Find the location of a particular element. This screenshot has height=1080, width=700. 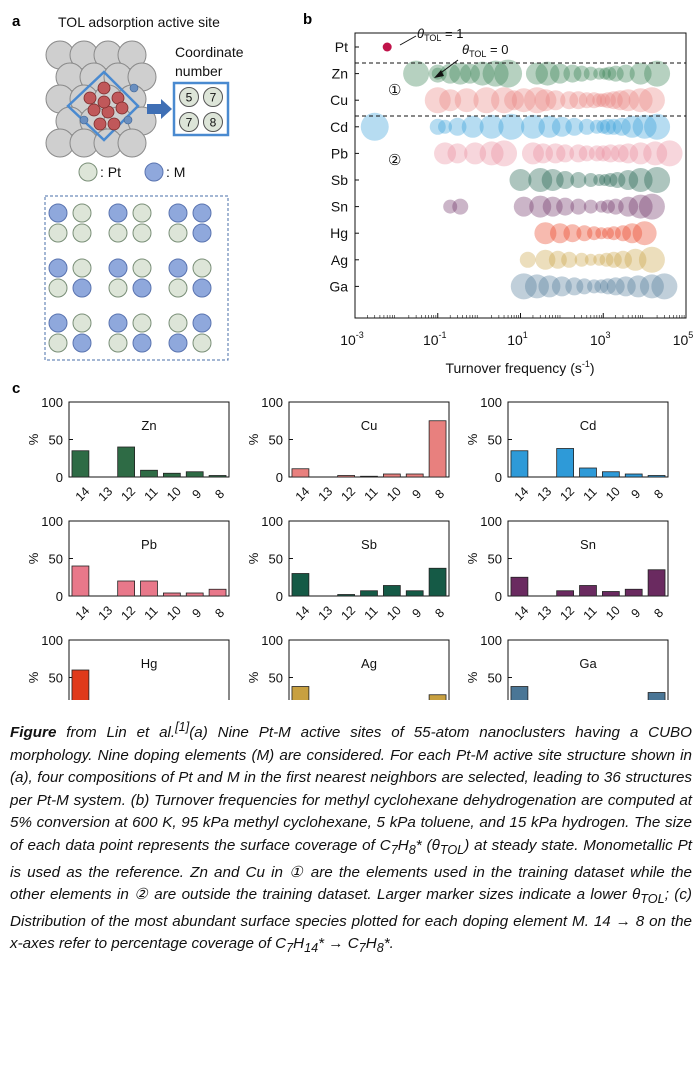

caption-ref: [1] is located at coordinates (182, 727).